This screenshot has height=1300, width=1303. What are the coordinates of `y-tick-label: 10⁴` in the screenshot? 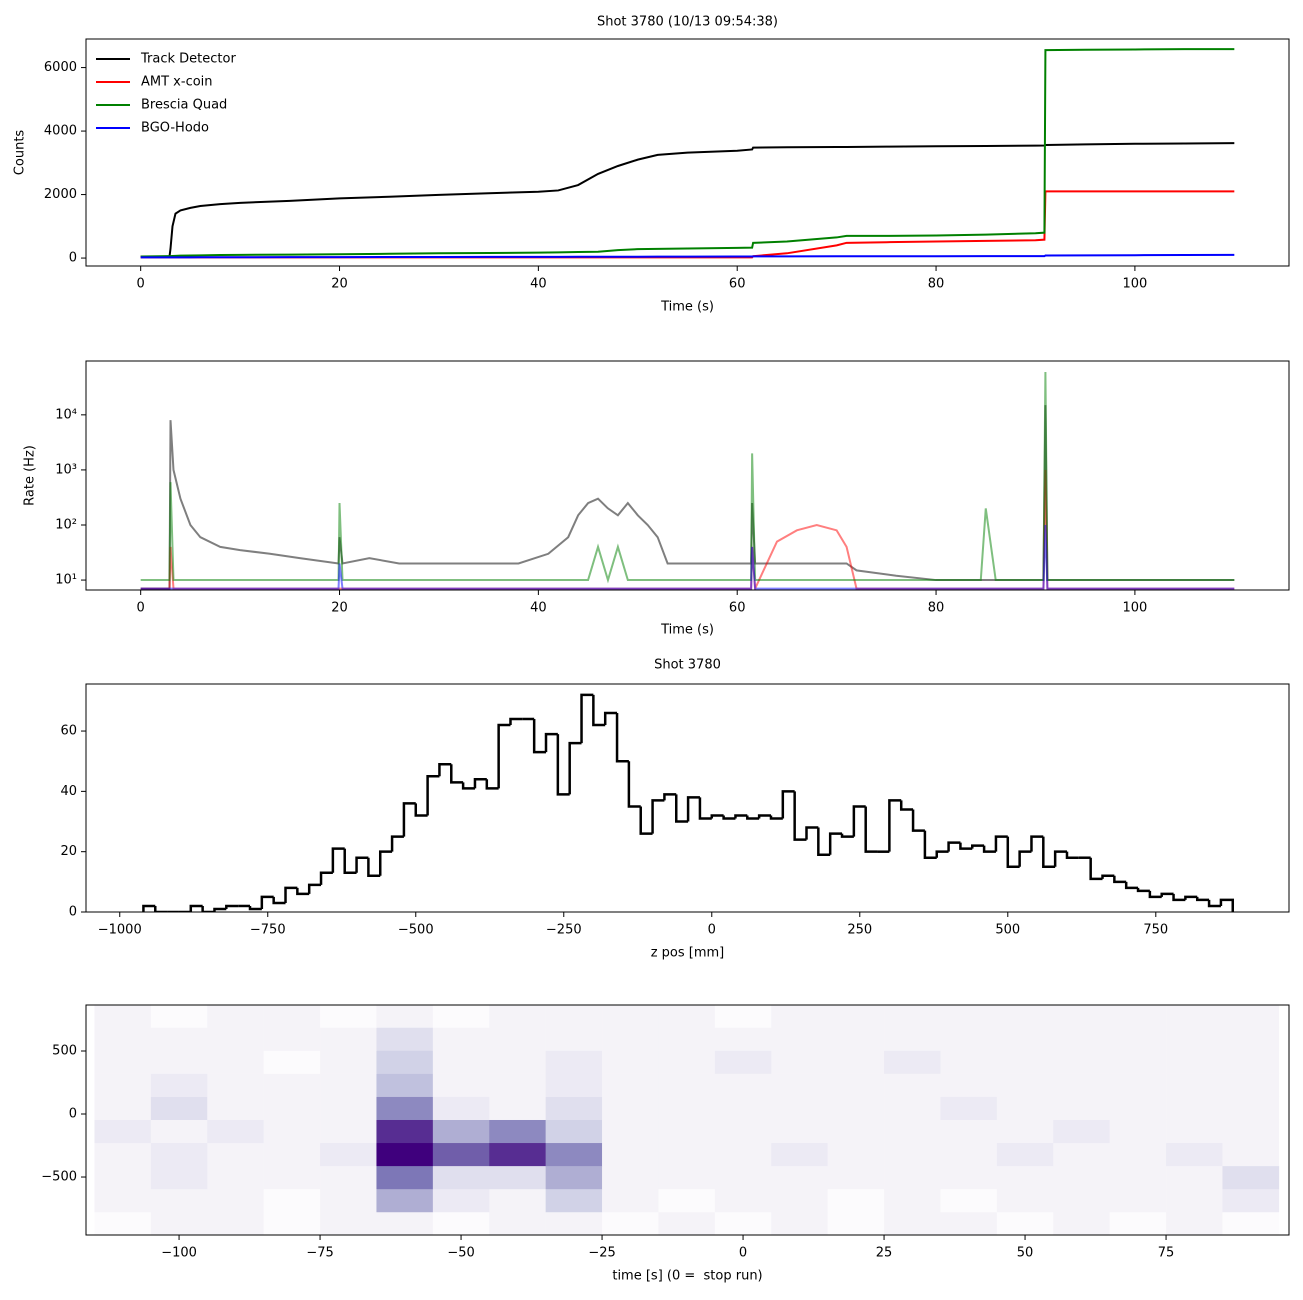 It's located at (66, 414).